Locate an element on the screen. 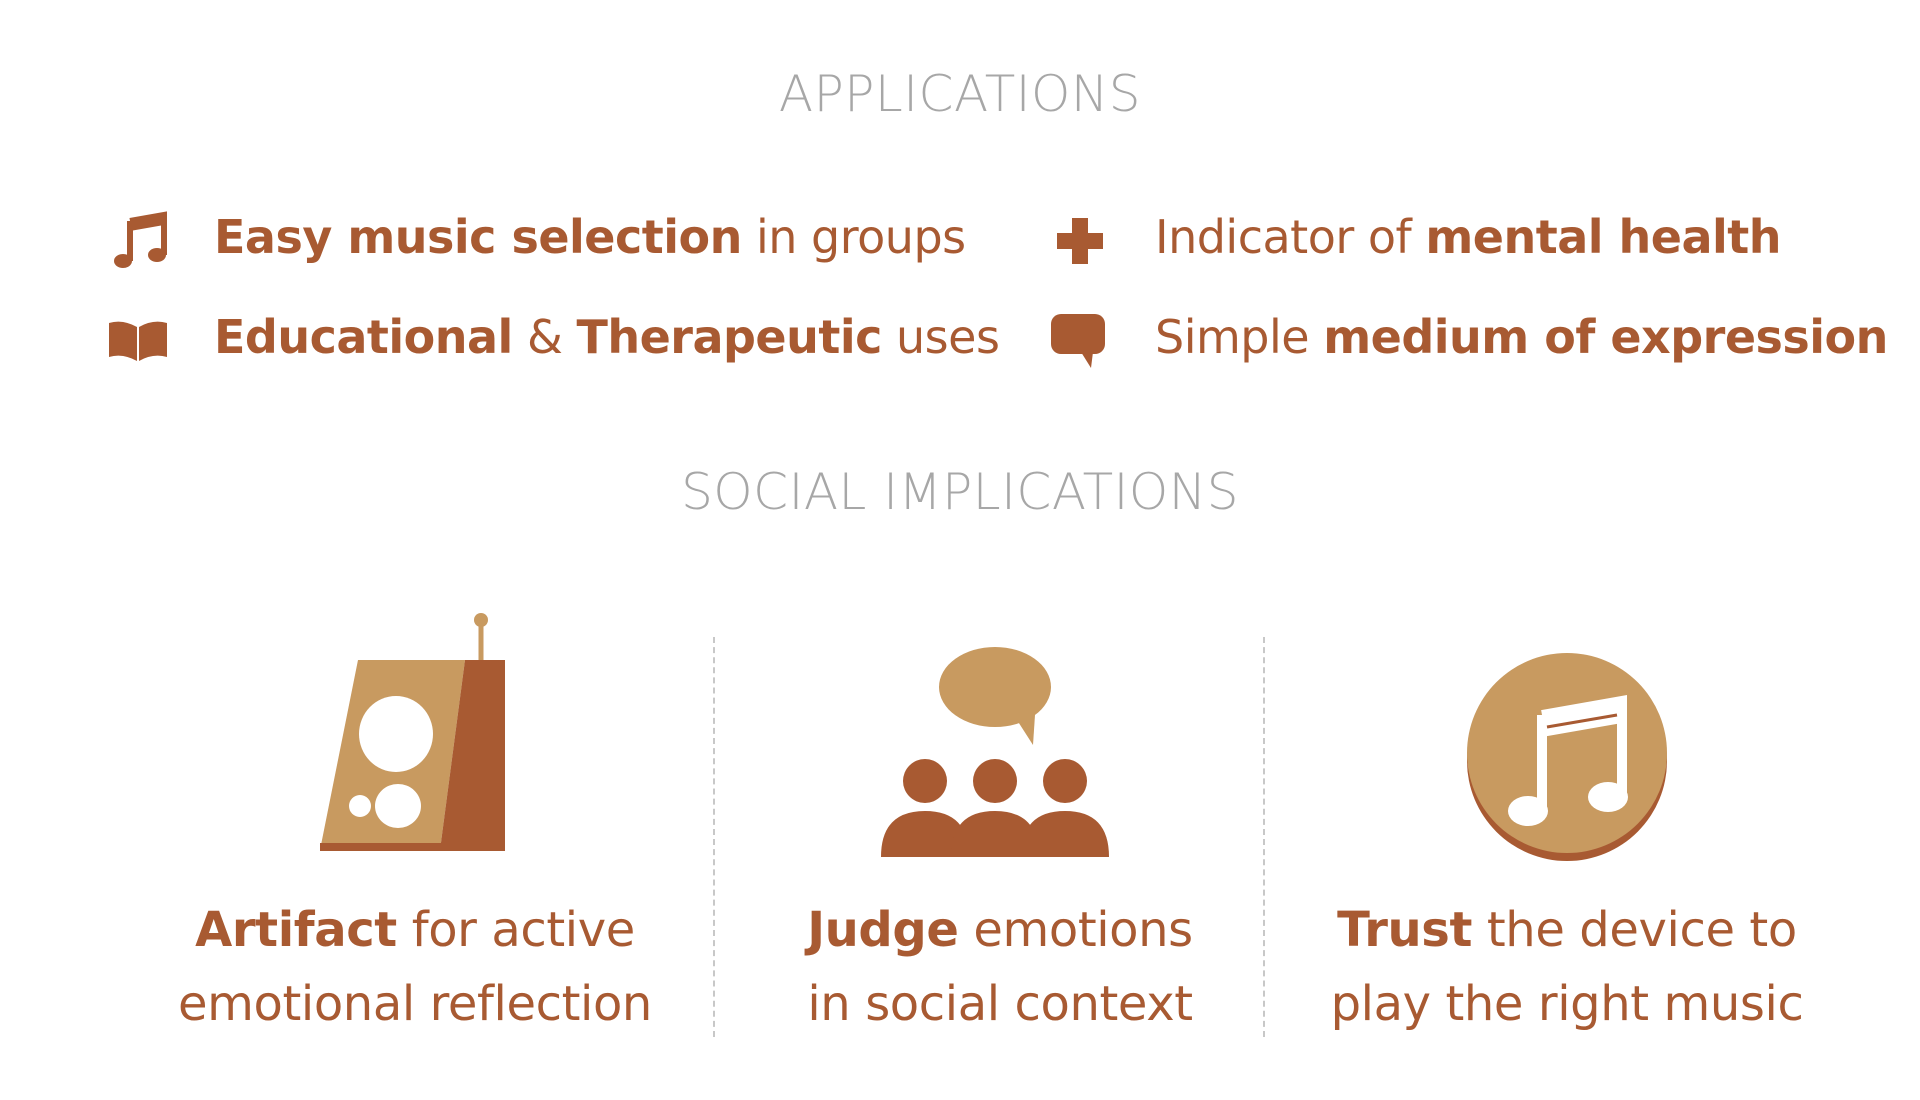 The image size is (1920, 1100). text-bold: mental health is located at coordinates (1603, 237).